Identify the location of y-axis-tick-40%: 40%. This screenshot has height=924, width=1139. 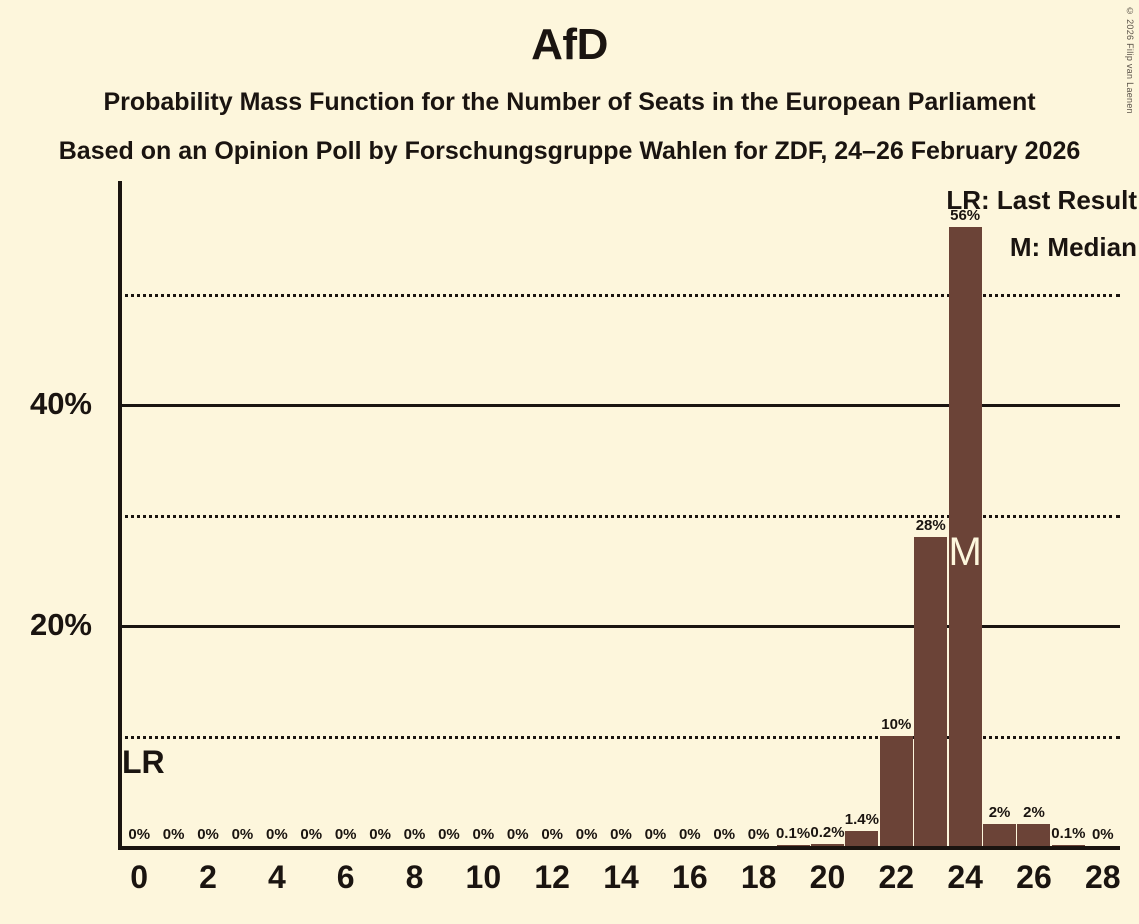
(60, 403).